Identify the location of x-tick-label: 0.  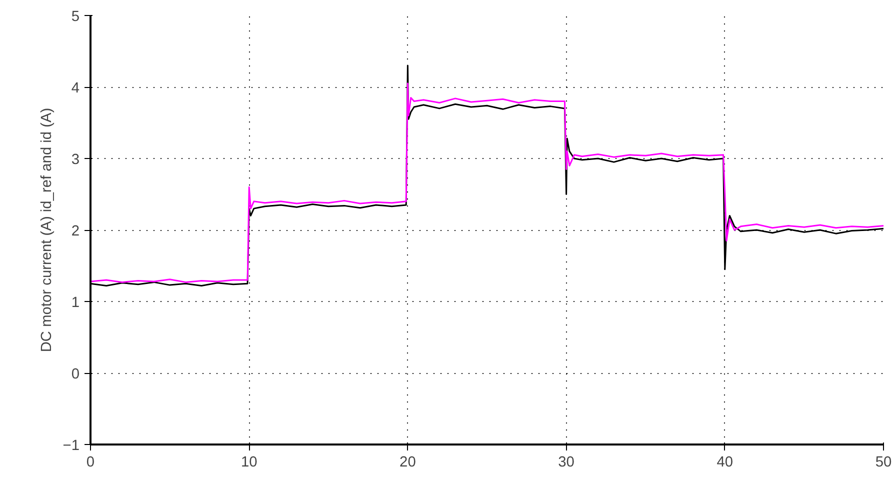
(90, 462).